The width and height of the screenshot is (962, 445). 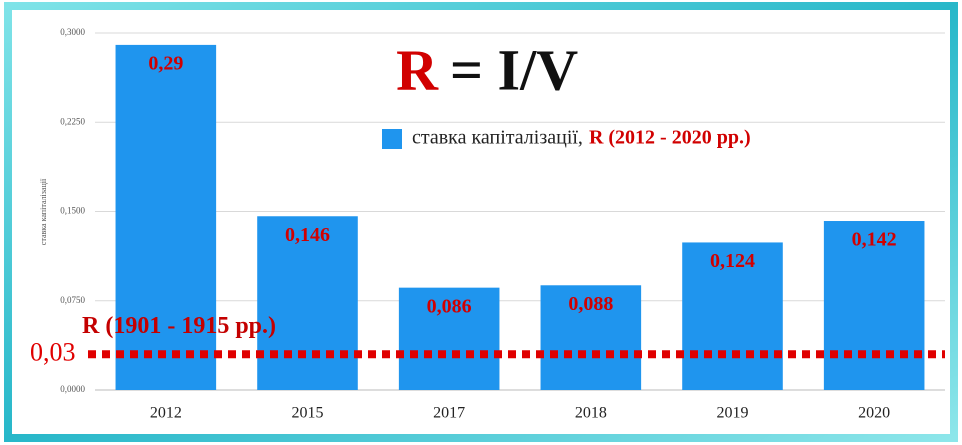 I want to click on formula-left: R, so click(x=417, y=69).